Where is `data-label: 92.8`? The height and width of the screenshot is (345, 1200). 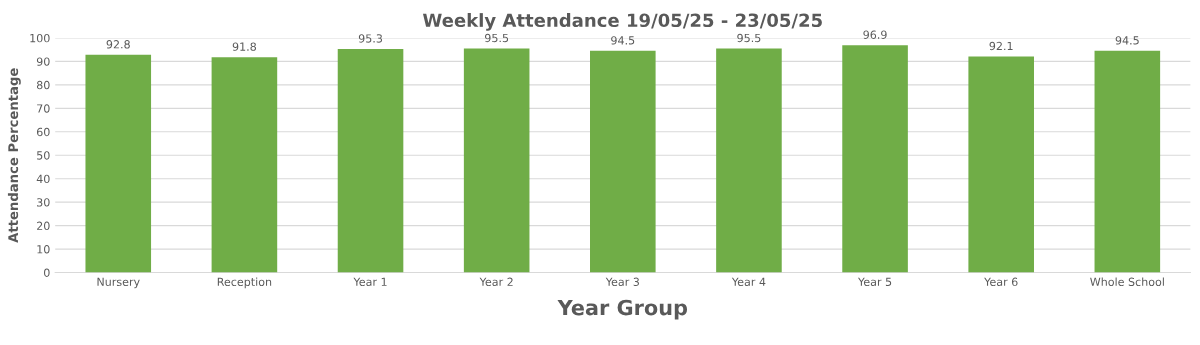 data-label: 92.8 is located at coordinates (118, 44).